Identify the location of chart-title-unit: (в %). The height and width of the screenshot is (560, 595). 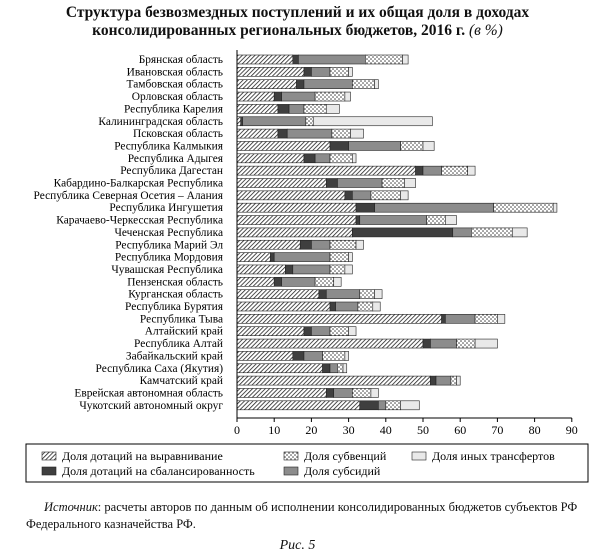
(485, 30).